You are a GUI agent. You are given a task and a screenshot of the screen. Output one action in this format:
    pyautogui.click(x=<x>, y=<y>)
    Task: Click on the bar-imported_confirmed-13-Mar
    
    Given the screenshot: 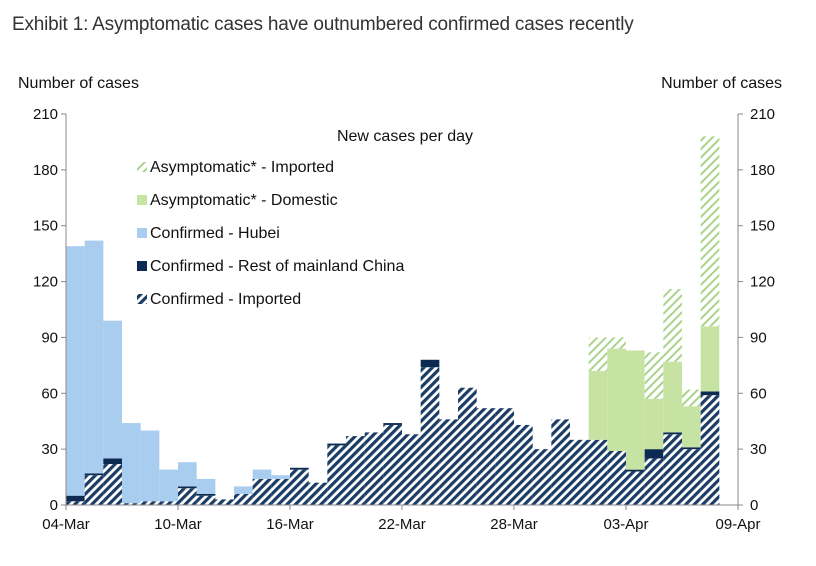 What is the action you would take?
    pyautogui.click(x=243, y=499)
    